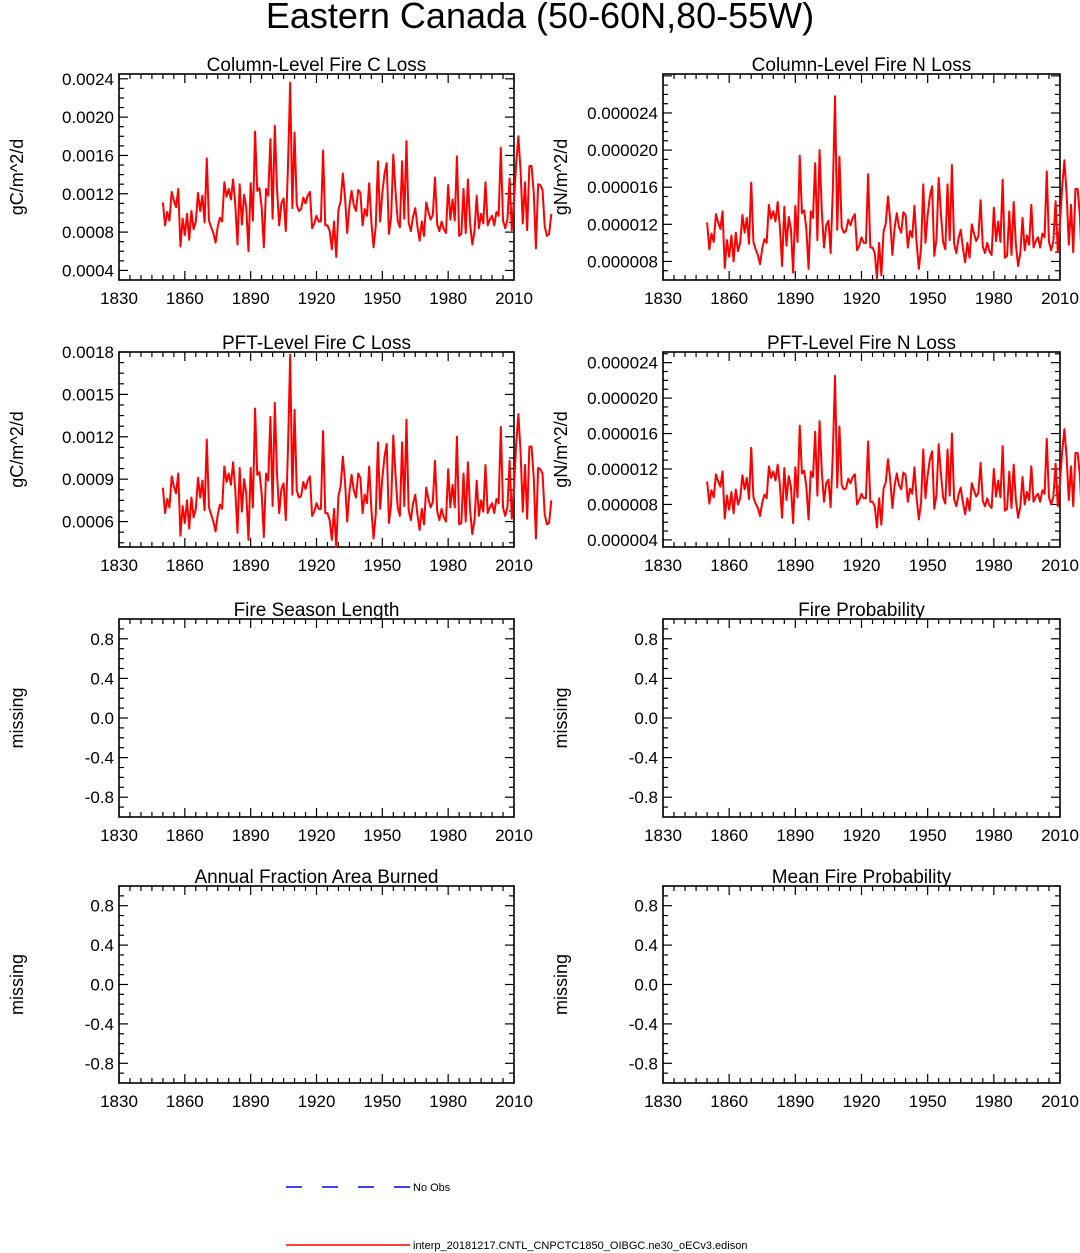 Image resolution: width=1080 pixels, height=1253 pixels. What do you see at coordinates (862, 65) in the screenshot?
I see `panel-title: Column-Level Fire N Loss` at bounding box center [862, 65].